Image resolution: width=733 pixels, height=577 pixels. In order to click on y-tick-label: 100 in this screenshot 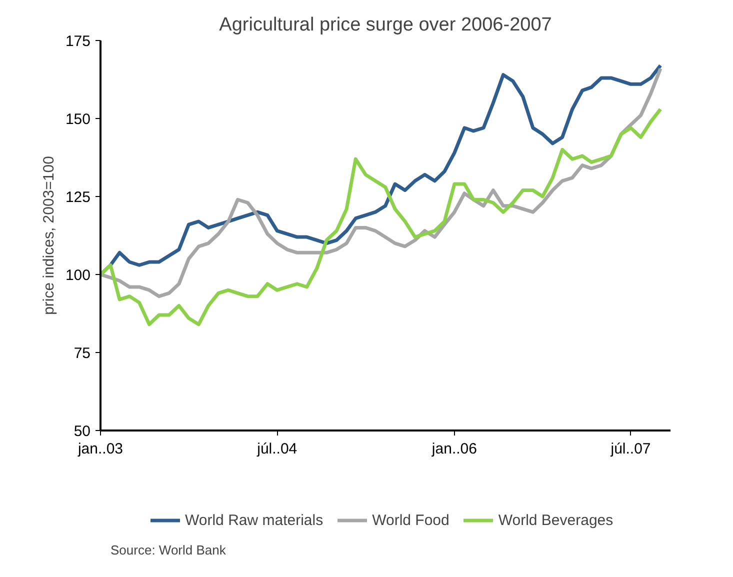, I will do `click(78, 275)`.